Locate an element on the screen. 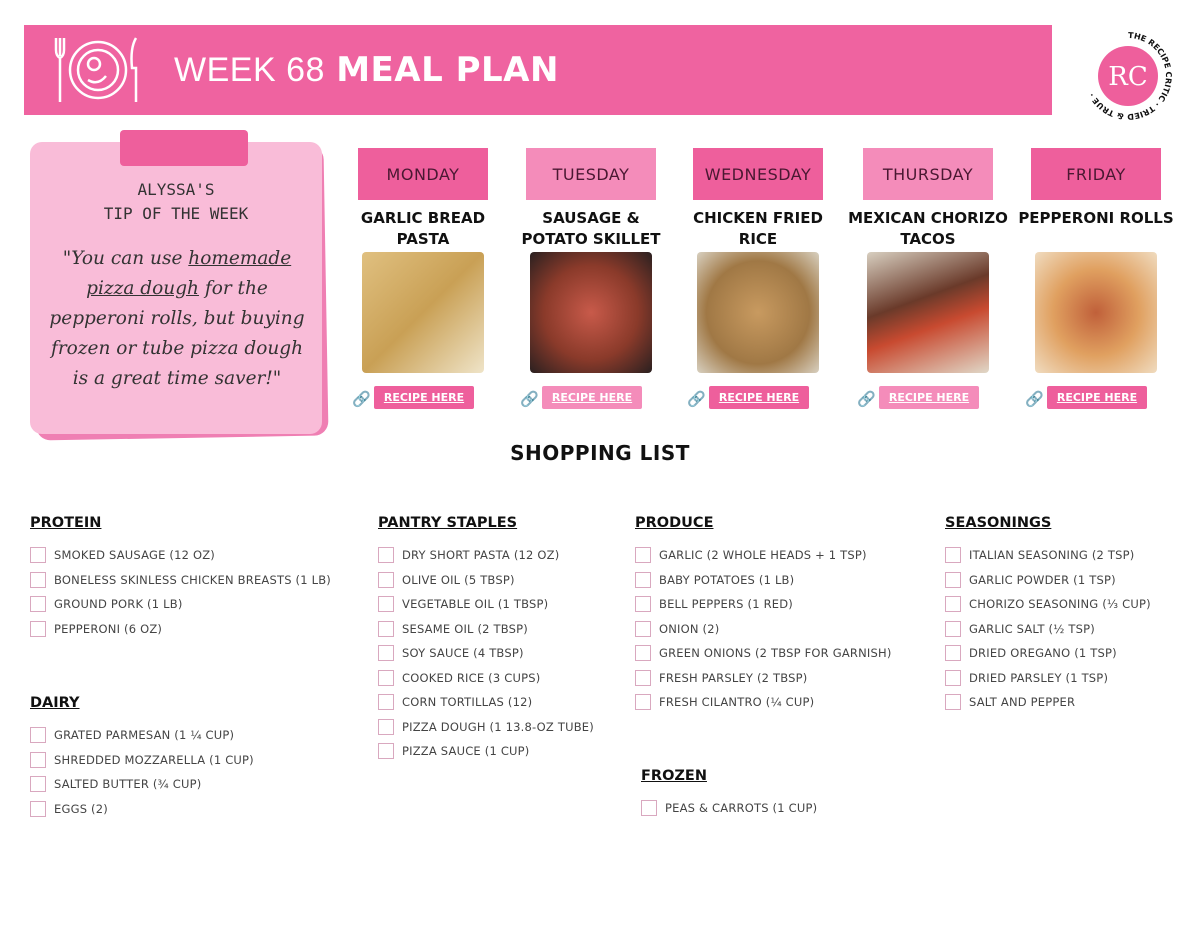  day-label: TUESDAY is located at coordinates (591, 174).